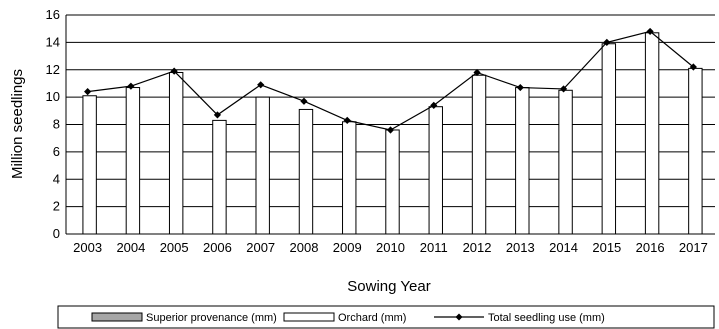  What do you see at coordinates (174, 247) in the screenshot?
I see `x-tick-label: 2005` at bounding box center [174, 247].